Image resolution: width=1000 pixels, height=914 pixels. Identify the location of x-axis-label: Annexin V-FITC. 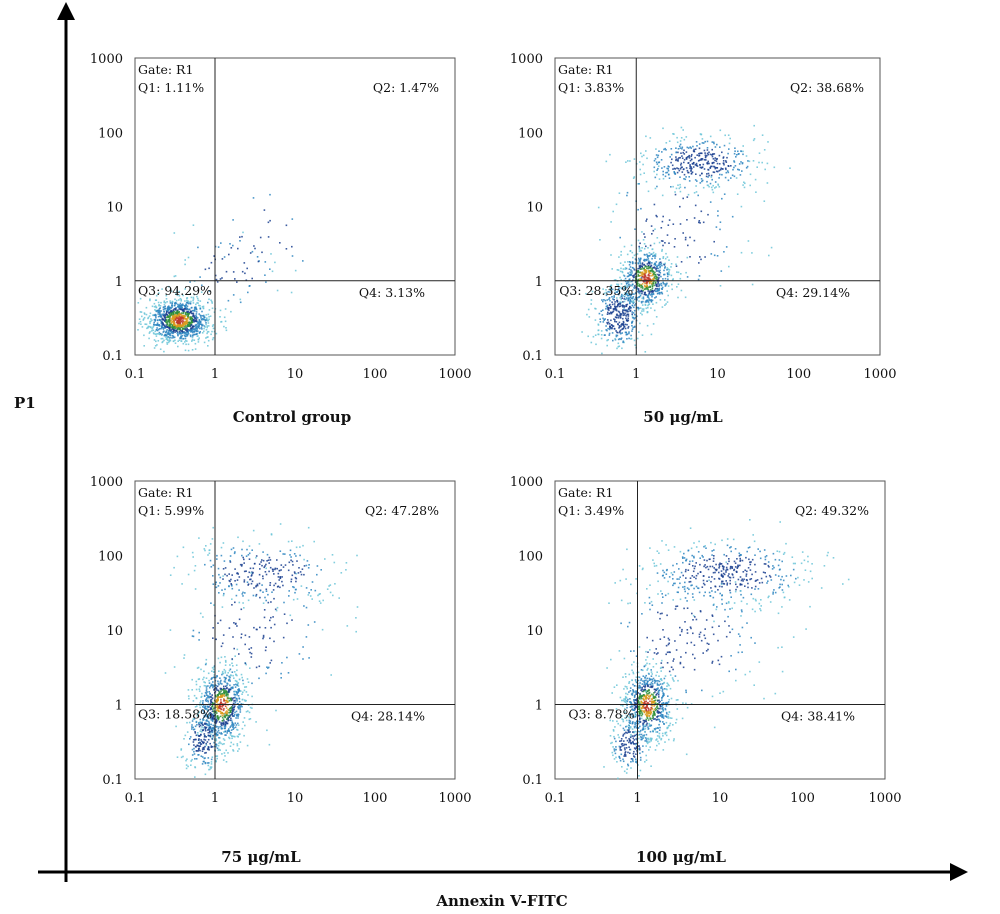
(501, 901).